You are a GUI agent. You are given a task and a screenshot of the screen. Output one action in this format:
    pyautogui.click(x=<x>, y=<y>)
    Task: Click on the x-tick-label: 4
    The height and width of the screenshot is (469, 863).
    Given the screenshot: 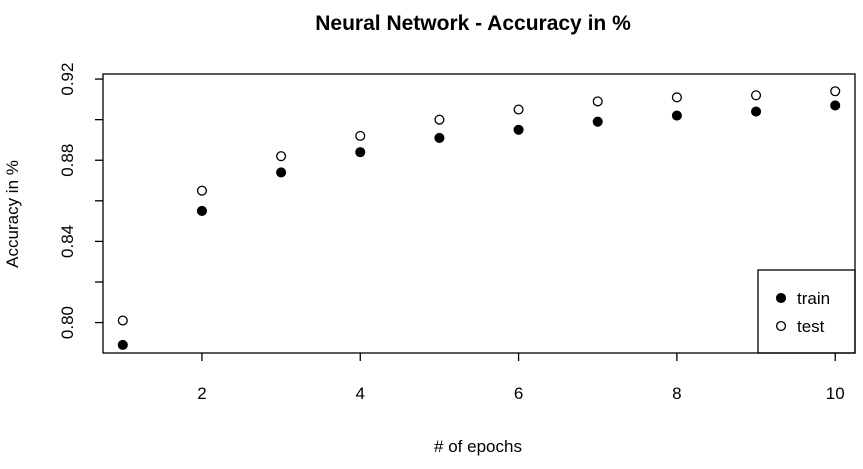 What is the action you would take?
    pyautogui.click(x=360, y=393)
    